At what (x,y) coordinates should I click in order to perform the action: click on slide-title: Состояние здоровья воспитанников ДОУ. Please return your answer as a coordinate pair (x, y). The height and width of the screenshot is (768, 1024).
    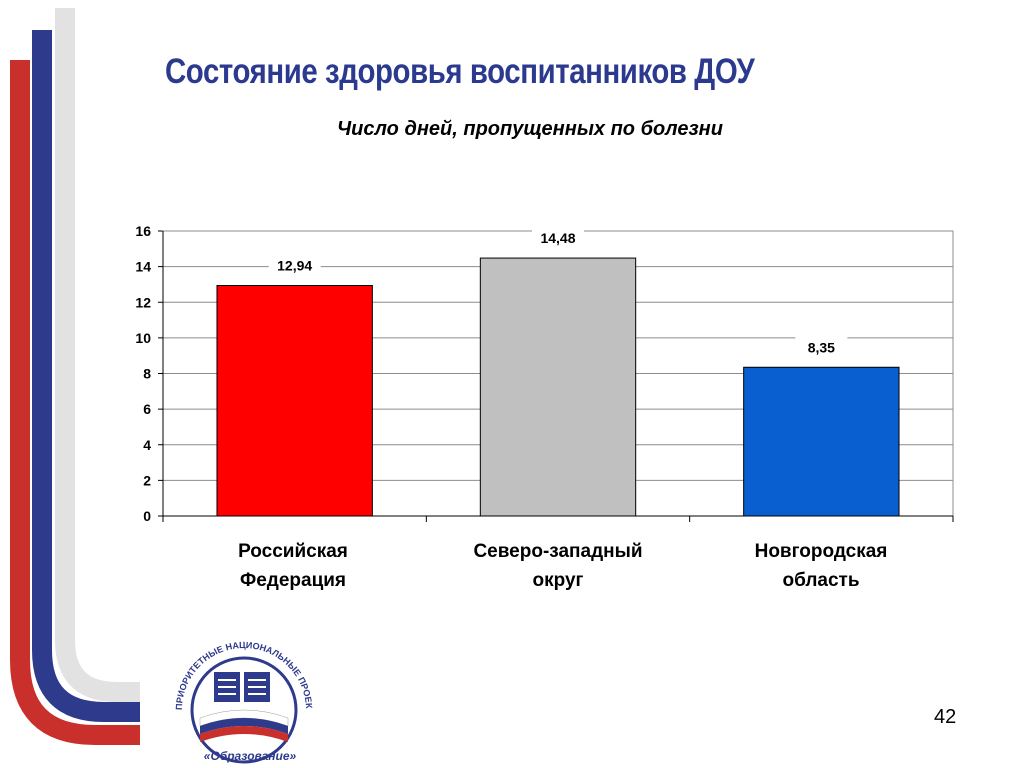
    Looking at the image, I should click on (460, 71).